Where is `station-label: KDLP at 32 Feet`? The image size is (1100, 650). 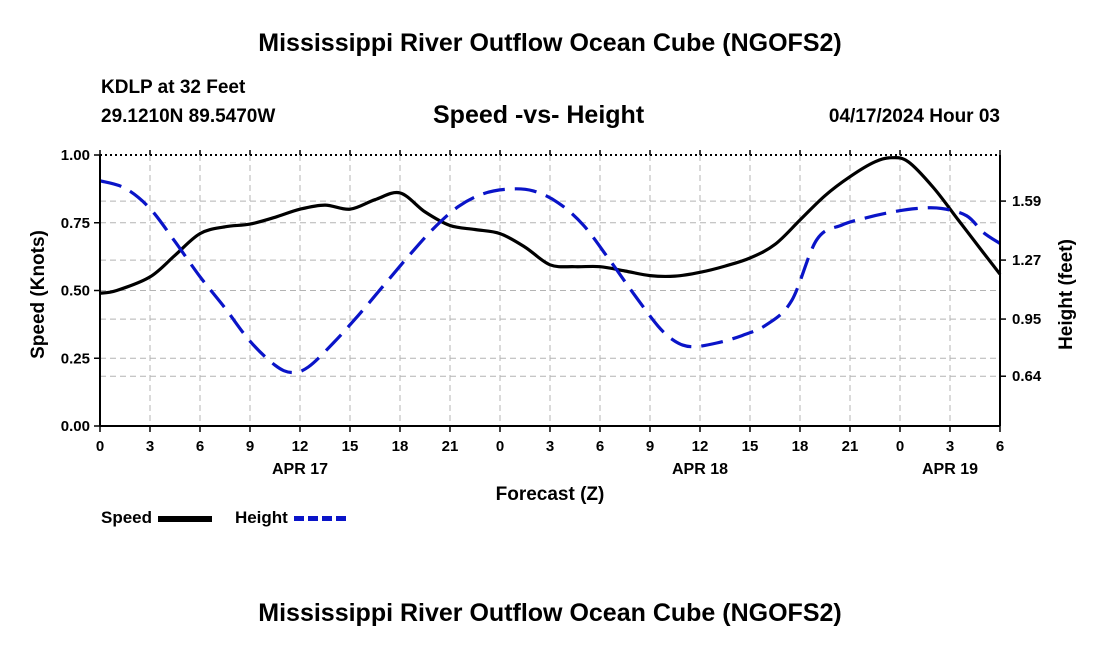
station-label: KDLP at 32 Feet is located at coordinates (173, 87).